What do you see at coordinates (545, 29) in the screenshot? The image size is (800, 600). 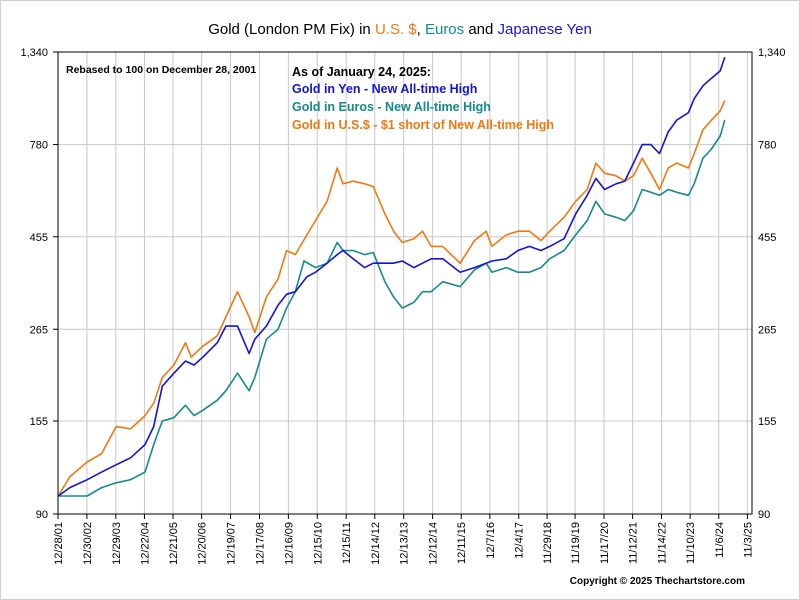 I see `title-jpy: Japanese Yen` at bounding box center [545, 29].